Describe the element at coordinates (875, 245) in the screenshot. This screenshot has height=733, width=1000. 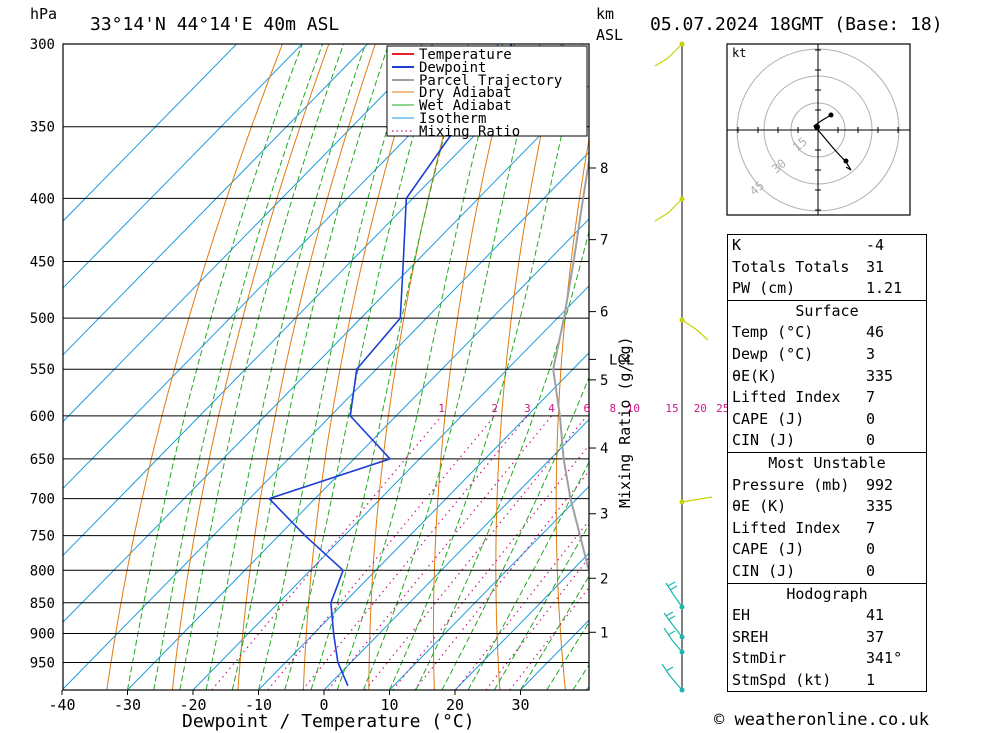
I see `k-value: -4` at that location.